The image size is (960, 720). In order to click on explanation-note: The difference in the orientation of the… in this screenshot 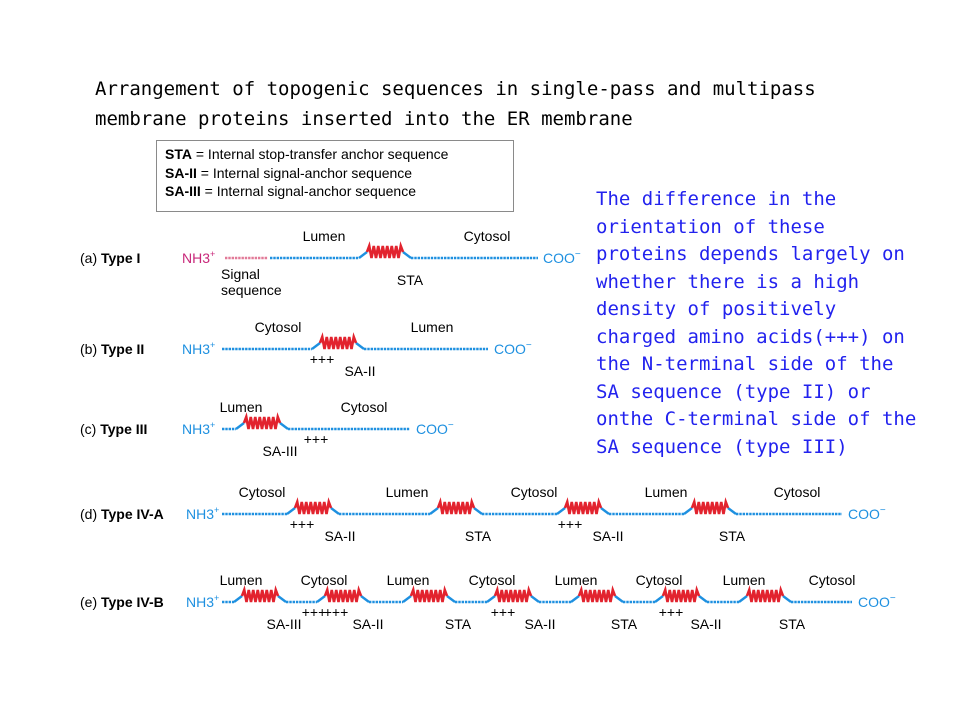, I will do `click(756, 323)`.